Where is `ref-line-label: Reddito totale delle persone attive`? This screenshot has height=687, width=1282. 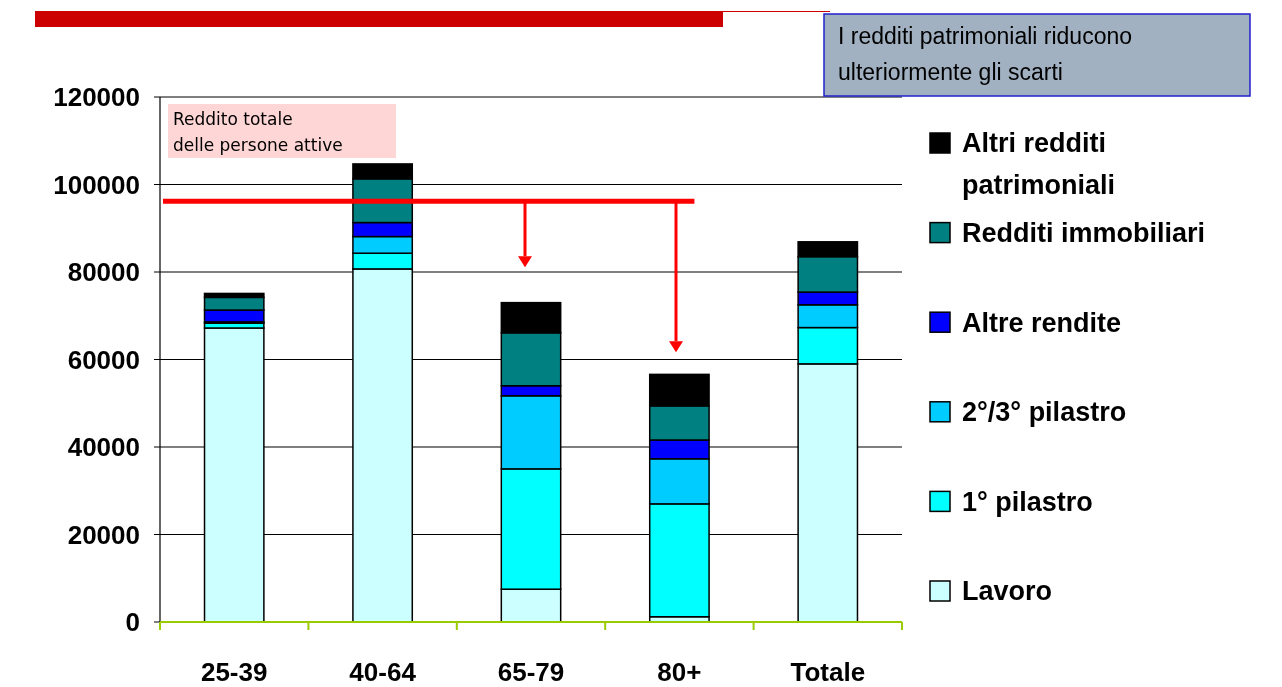
ref-line-label: Reddito totale delle persone attive is located at coordinates (258, 132).